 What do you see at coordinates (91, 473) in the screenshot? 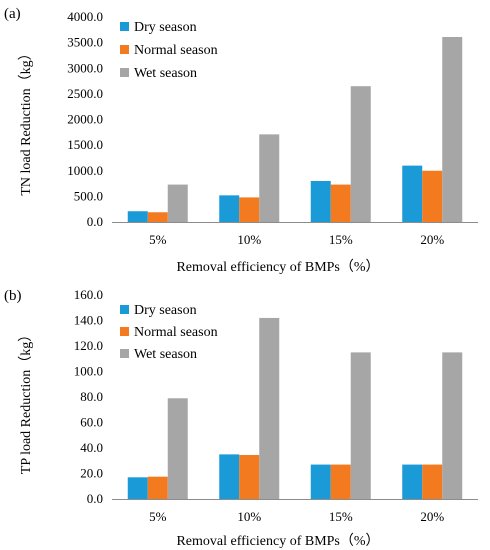
I see `y-tick-label: 20.0` at bounding box center [91, 473].